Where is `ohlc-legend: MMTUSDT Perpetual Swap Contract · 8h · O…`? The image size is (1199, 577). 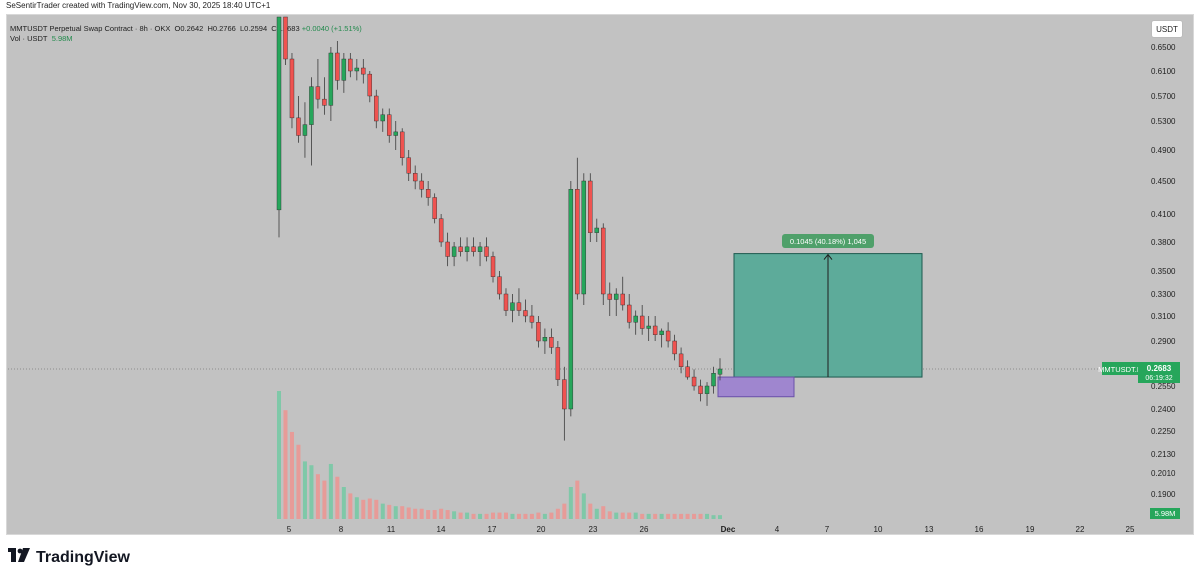
ohlc-legend: MMTUSDT Perpetual Swap Contract · 8h · O… is located at coordinates (186, 28).